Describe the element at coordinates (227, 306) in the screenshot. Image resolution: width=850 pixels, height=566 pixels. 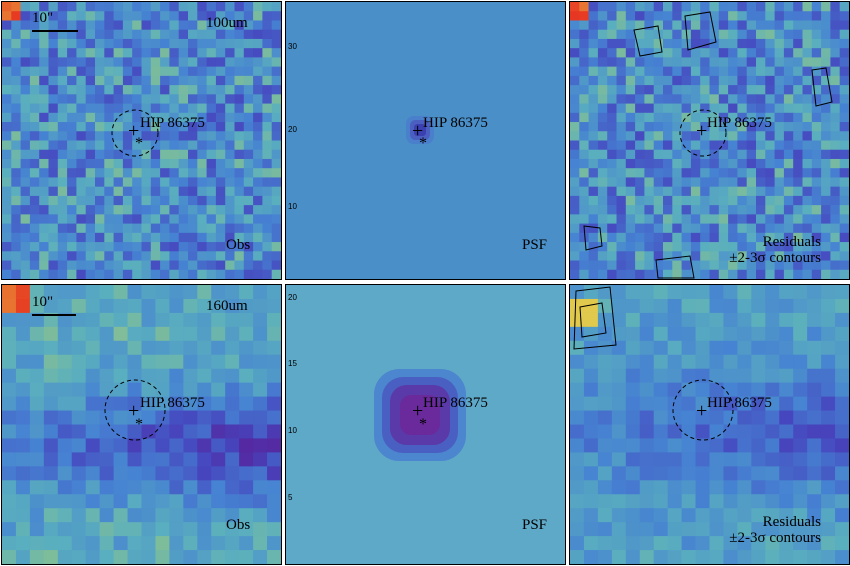
I see `band-label: 160um` at that location.